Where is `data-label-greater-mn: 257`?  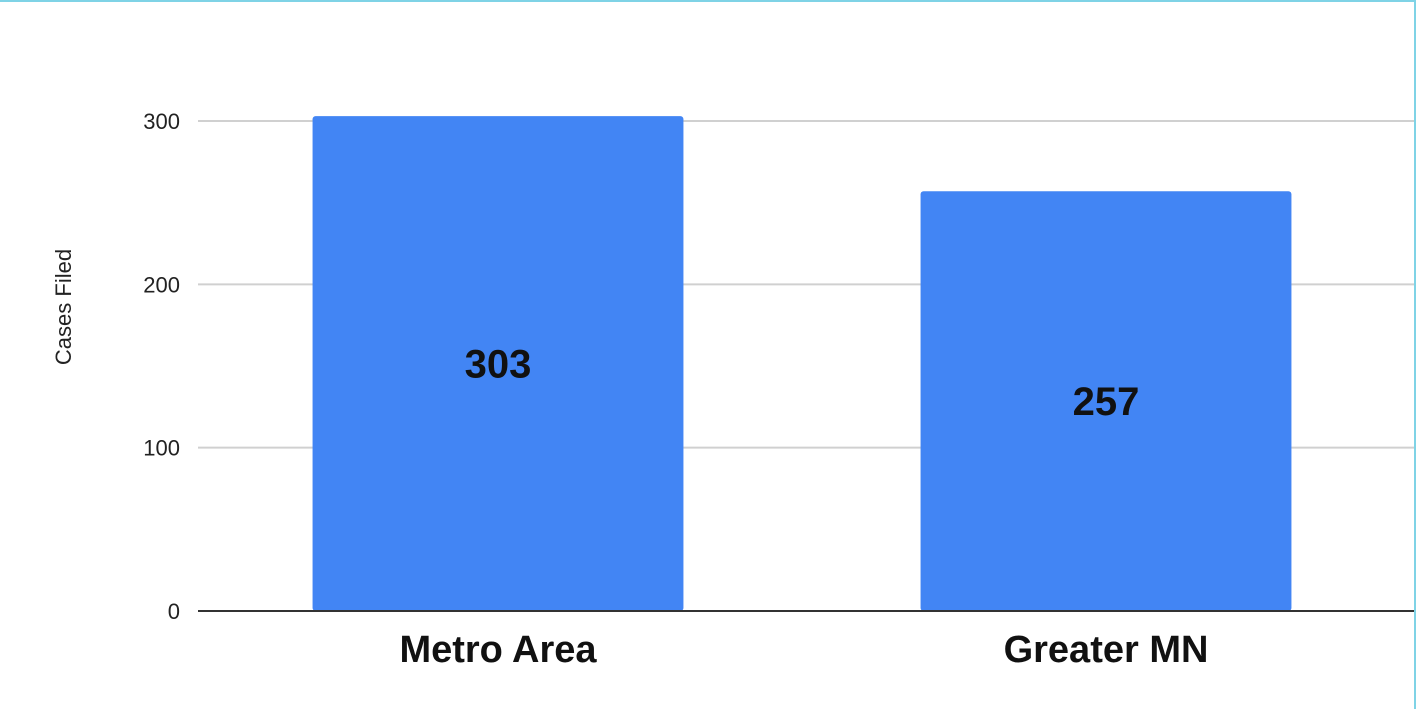
data-label-greater-mn: 257 is located at coordinates (1106, 402).